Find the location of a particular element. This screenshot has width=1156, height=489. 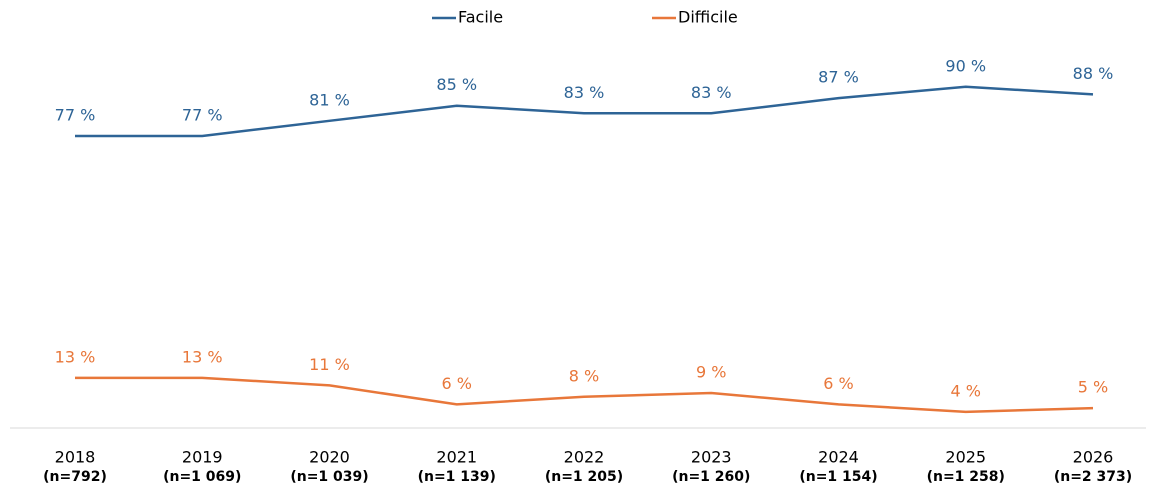

data-label: 11 % is located at coordinates (329, 364).